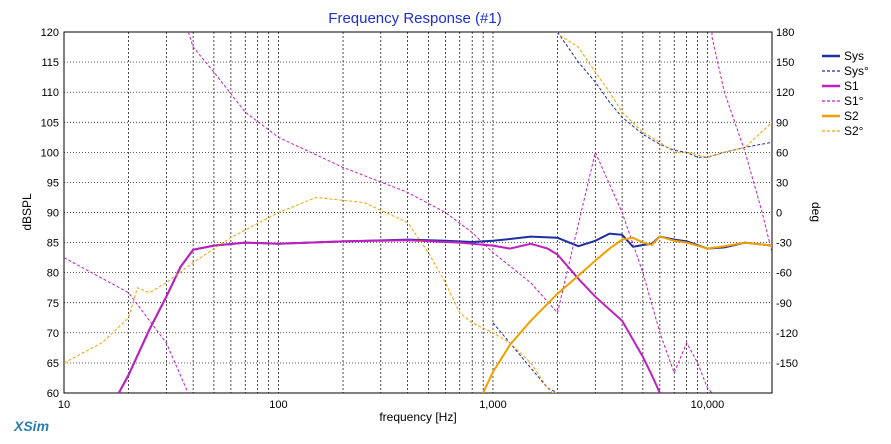 The image size is (891, 444). Describe the element at coordinates (53, 304) in the screenshot. I see `y-tick-label: 75` at that location.